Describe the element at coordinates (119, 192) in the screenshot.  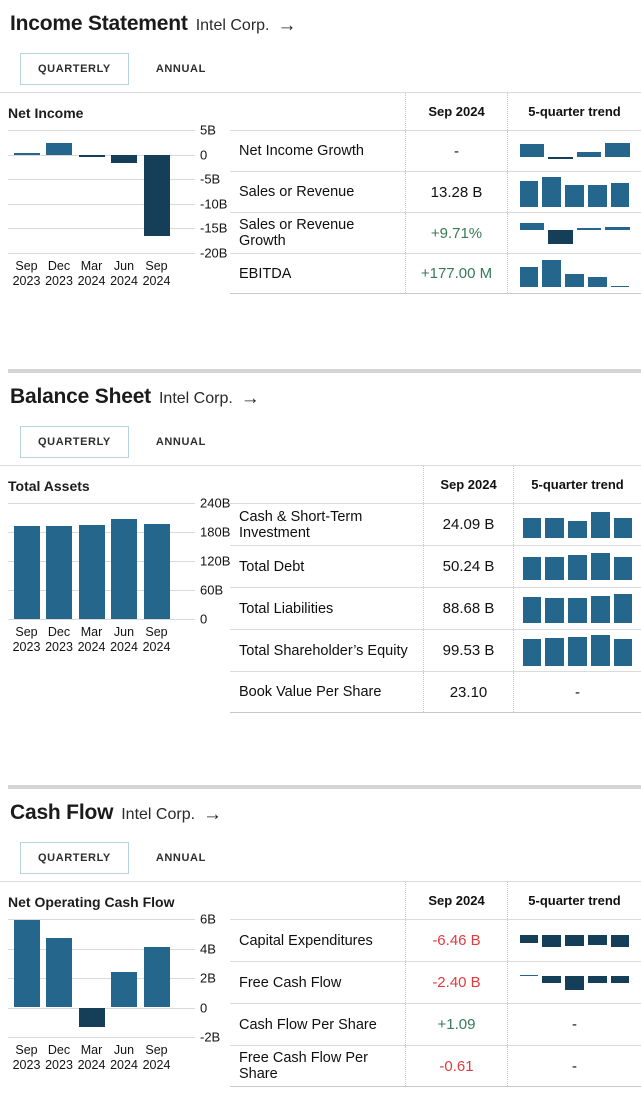
I see `bar-chart-plot: 5B 0 -5B -10B -15B -20B` at that location.